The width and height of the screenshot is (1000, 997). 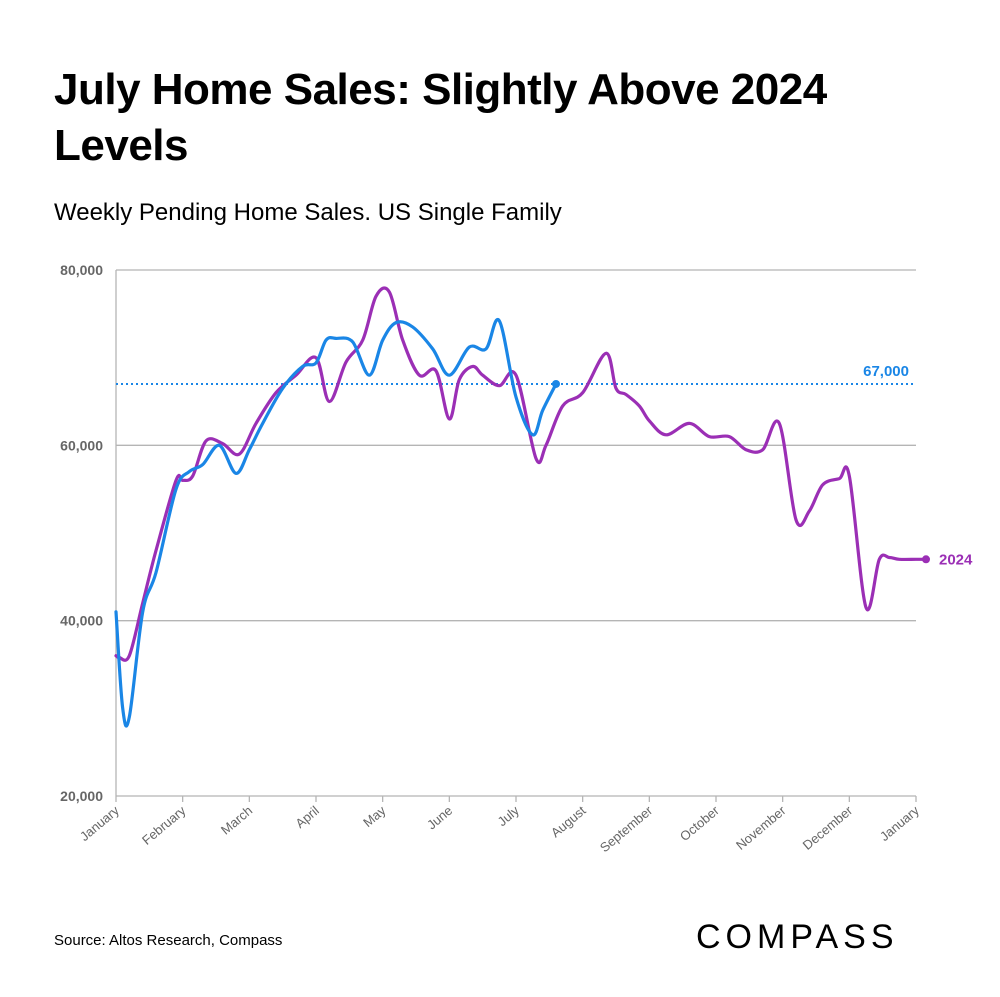 What do you see at coordinates (374, 816) in the screenshot?
I see `x-tick-label: May` at bounding box center [374, 816].